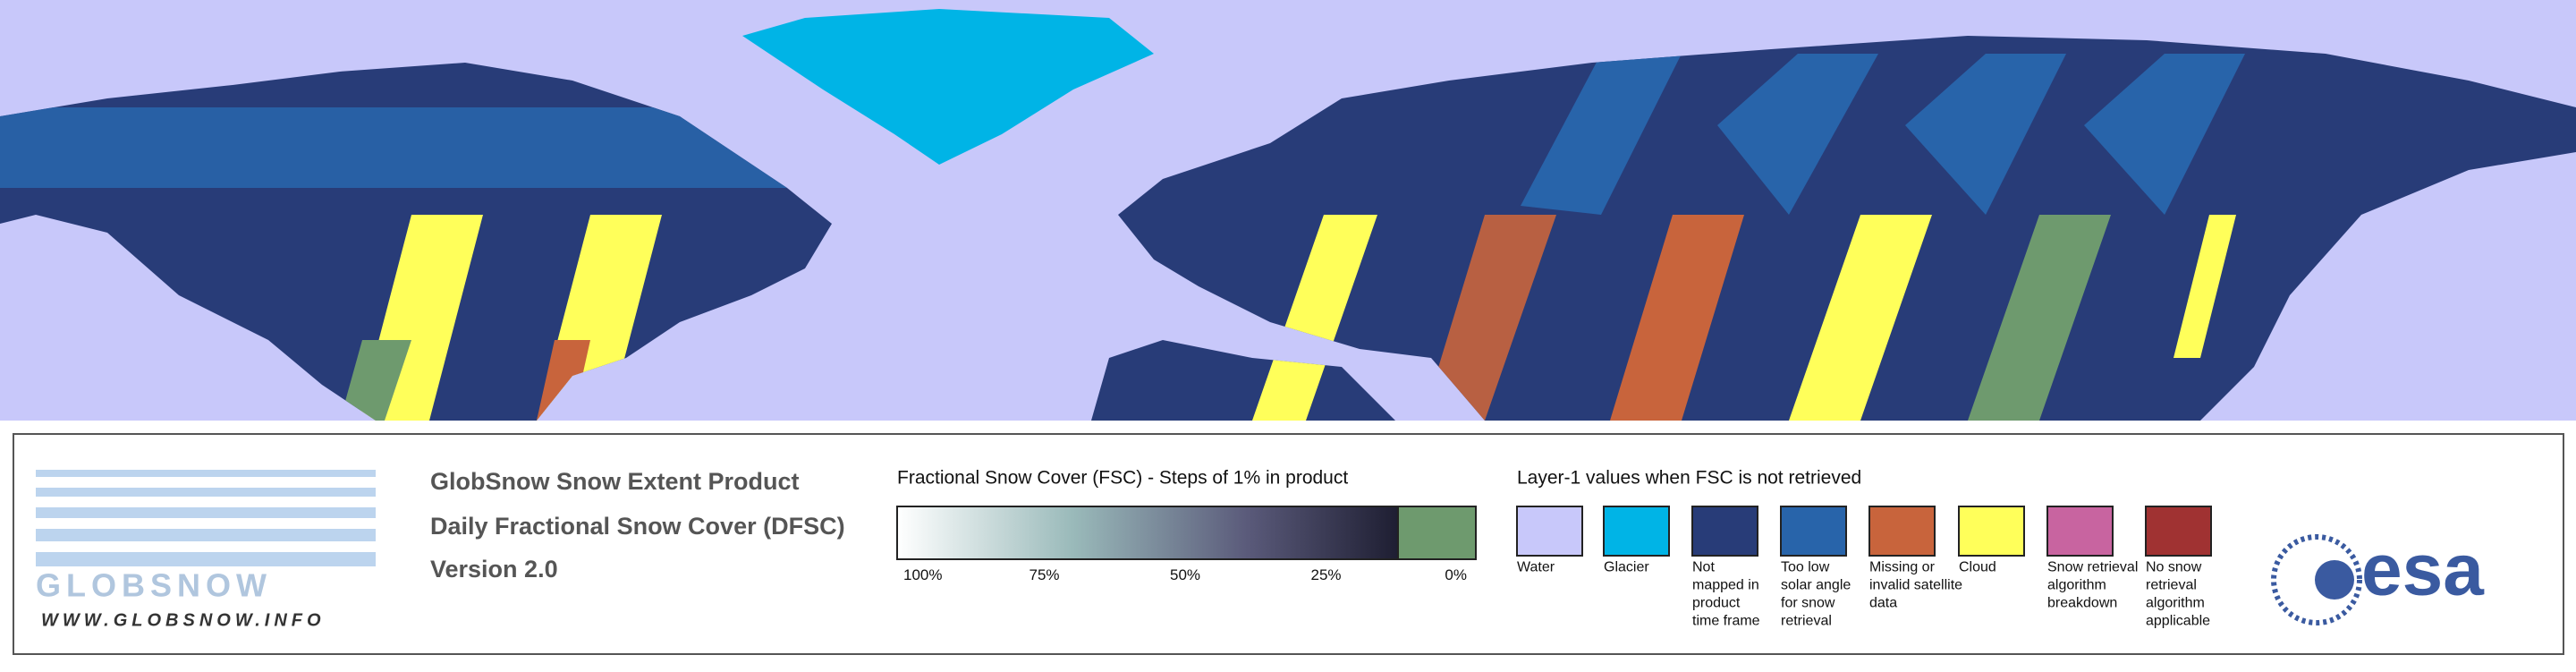 The height and width of the screenshot is (672, 2576). What do you see at coordinates (2092, 566) in the screenshot?
I see `legend-label: Snow retrieval` at bounding box center [2092, 566].